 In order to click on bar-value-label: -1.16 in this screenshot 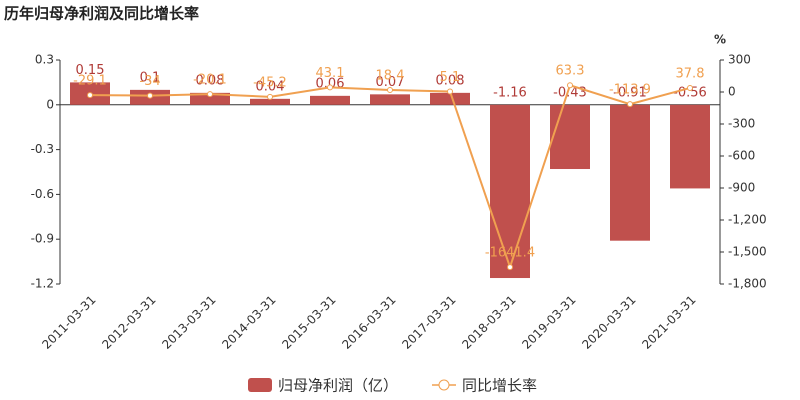, I will do `click(510, 92)`.